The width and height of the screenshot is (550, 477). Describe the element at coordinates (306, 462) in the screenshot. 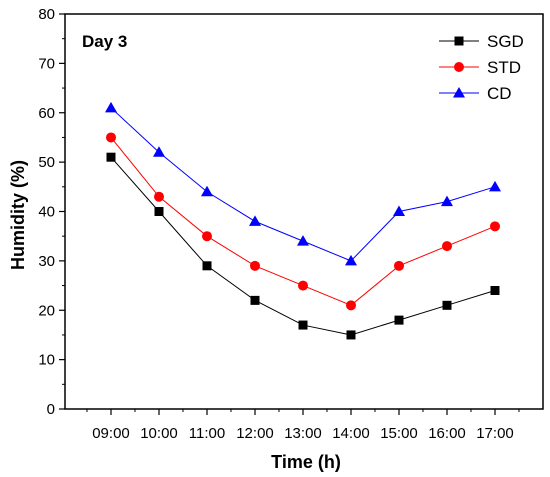

I see `x-axis-title: Time (h)` at that location.